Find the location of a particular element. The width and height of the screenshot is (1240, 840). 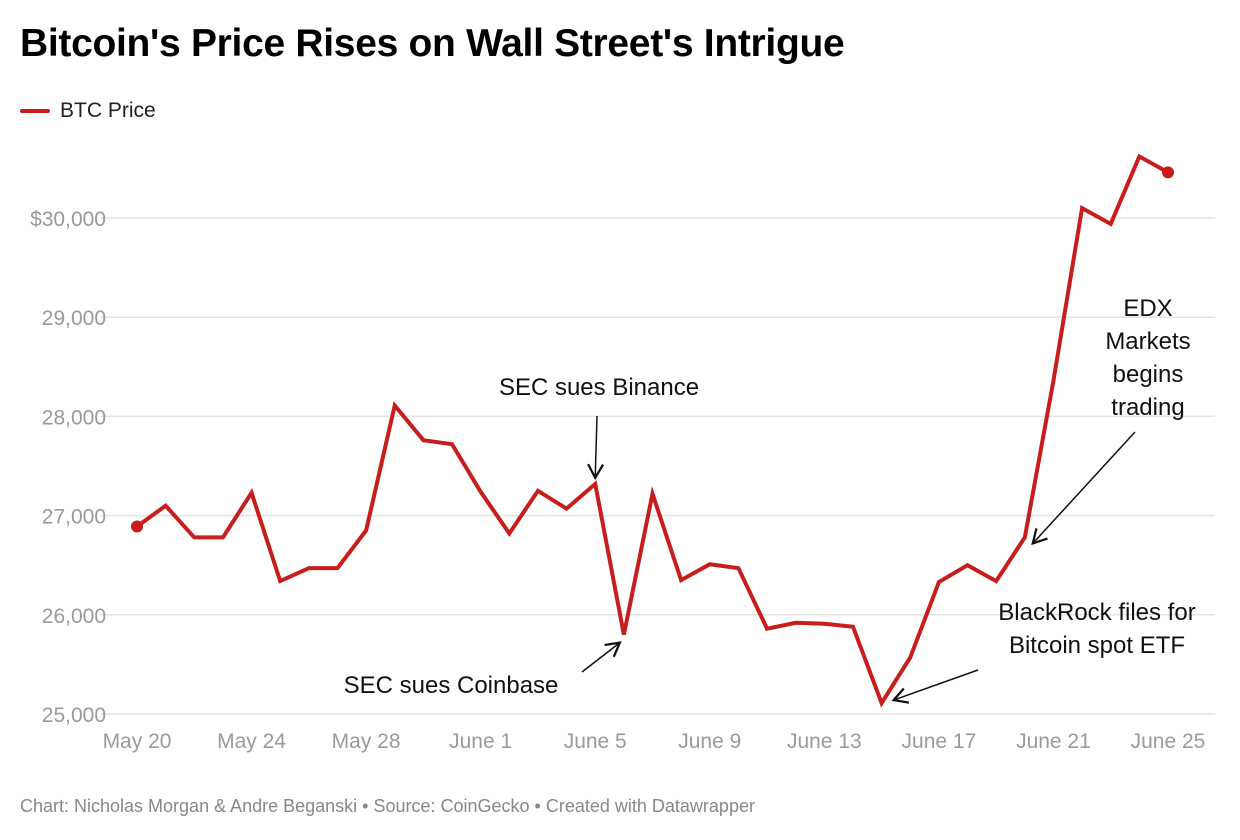

y-tick-label: 27,000 is located at coordinates (74, 517).